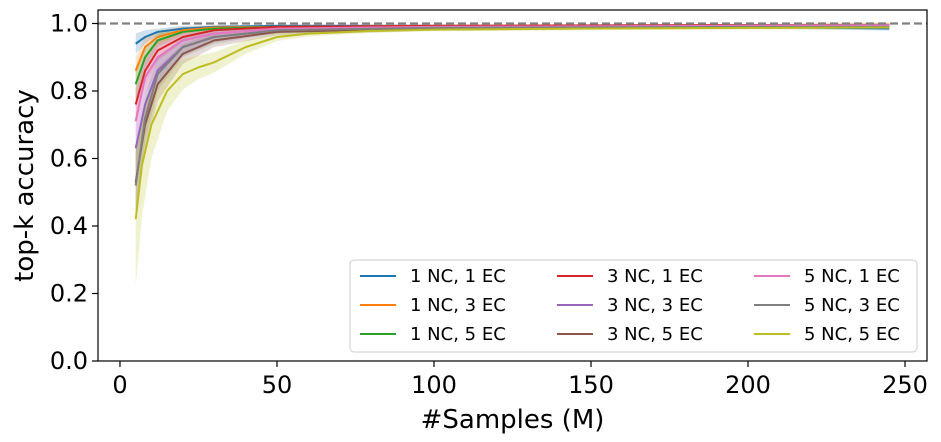  Describe the element at coordinates (655, 276) in the screenshot. I see `legend-label: 3 NC, 1 EC` at that location.